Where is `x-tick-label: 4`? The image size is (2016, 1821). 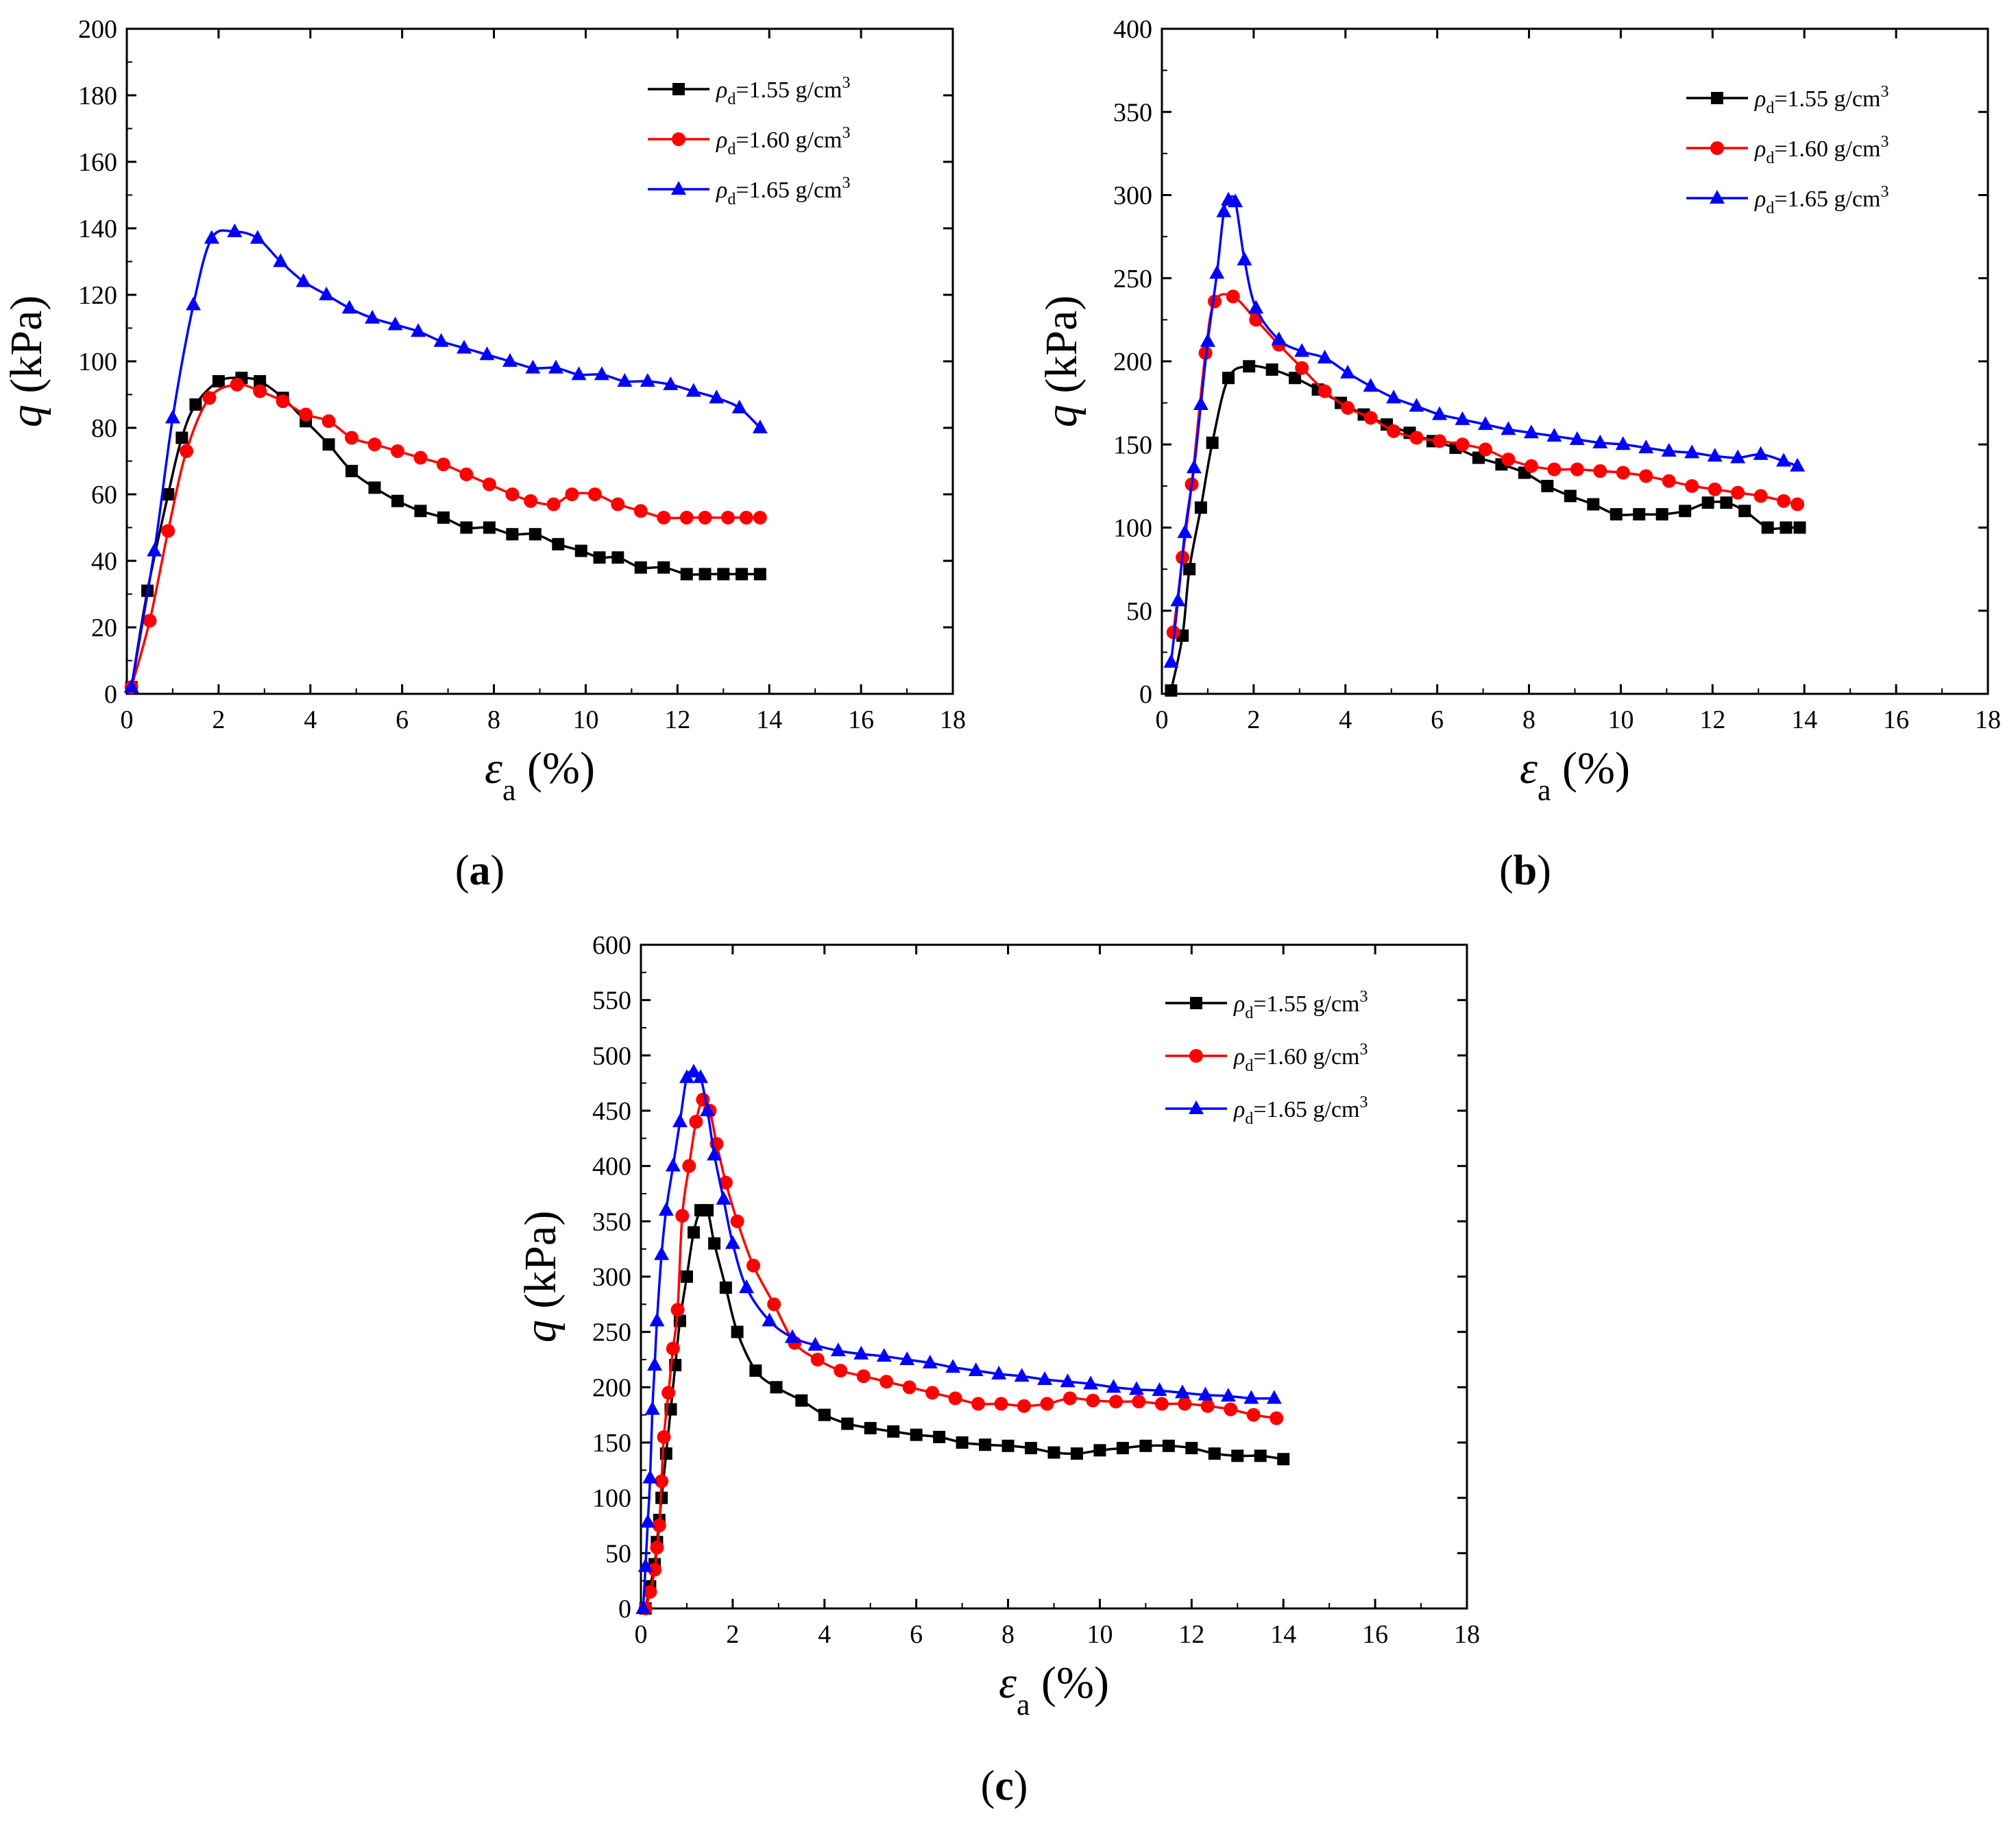
x-tick-label: 4 is located at coordinates (310, 720).